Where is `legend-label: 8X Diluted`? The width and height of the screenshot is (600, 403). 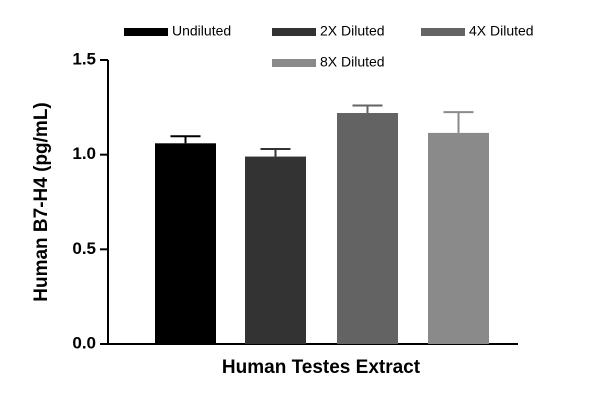
legend-label: 8X Diluted is located at coordinates (352, 62).